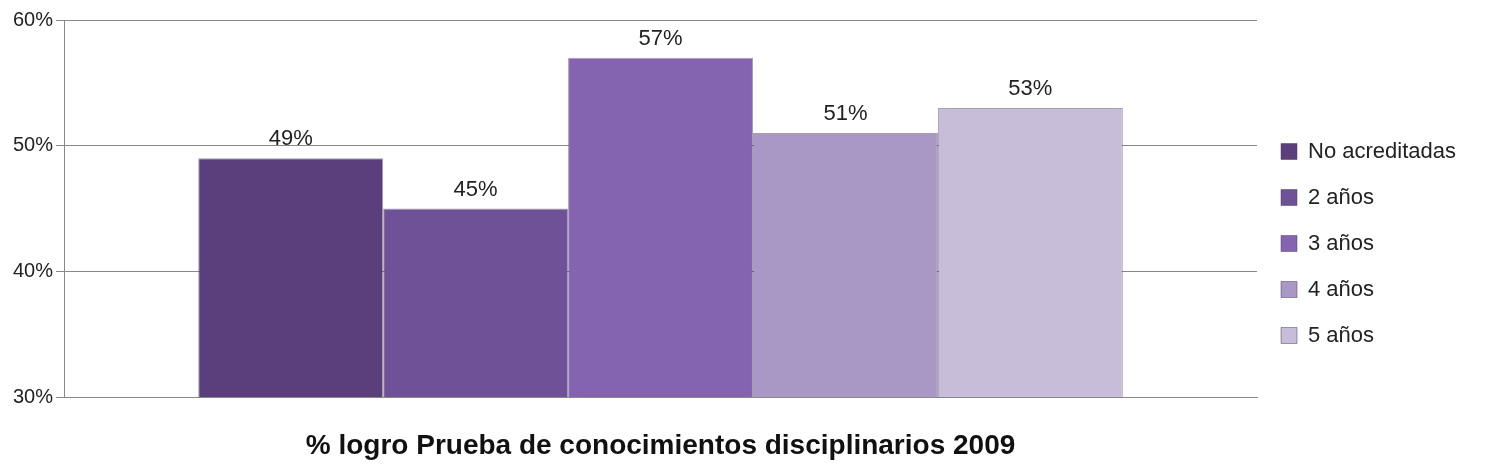  What do you see at coordinates (290, 138) in the screenshot?
I see `data-label: 49%` at bounding box center [290, 138].